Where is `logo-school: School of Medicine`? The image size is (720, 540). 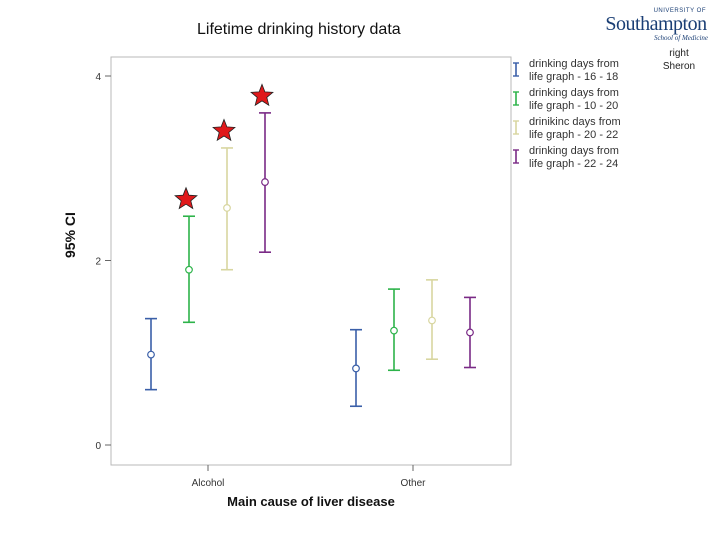 logo-school: School of Medicine is located at coordinates (680, 38).